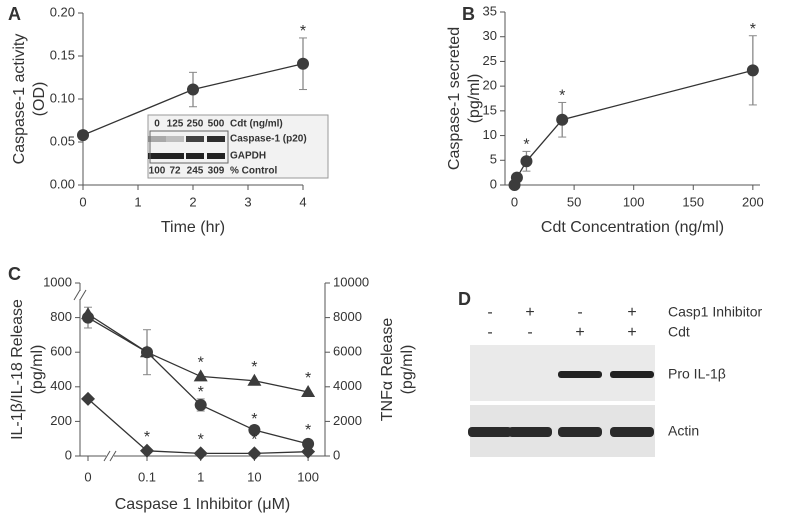  Describe the element at coordinates (147, 476) in the screenshot. I see `x-tick-label: 0.1` at that location.